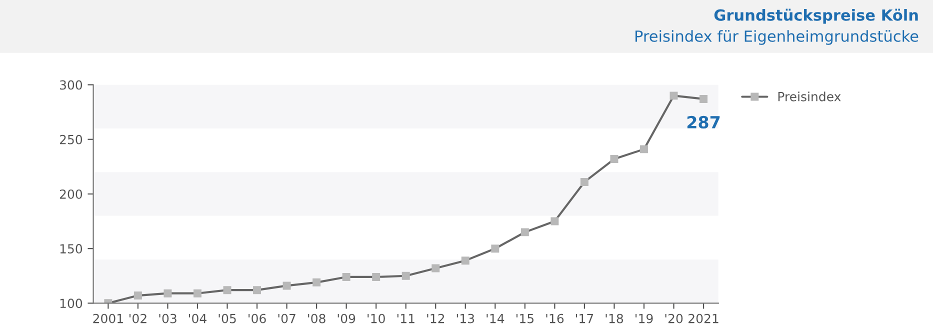  What do you see at coordinates (777, 37) in the screenshot?
I see `text: Preisindex für Eigenheimgrundstücke` at bounding box center [777, 37].